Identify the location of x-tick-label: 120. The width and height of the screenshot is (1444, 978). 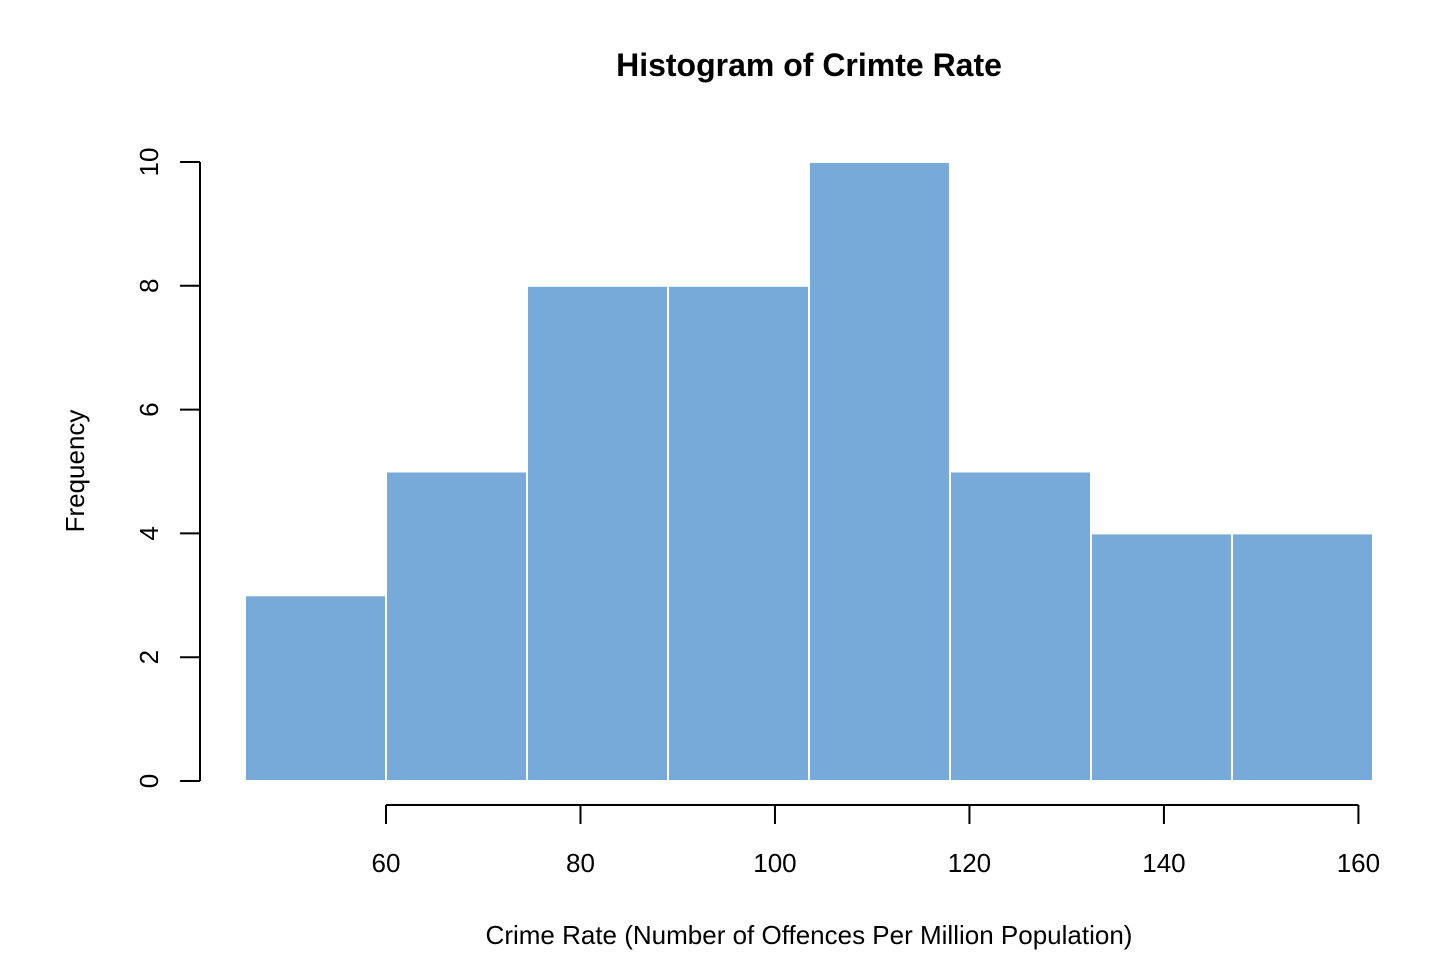
(969, 863).